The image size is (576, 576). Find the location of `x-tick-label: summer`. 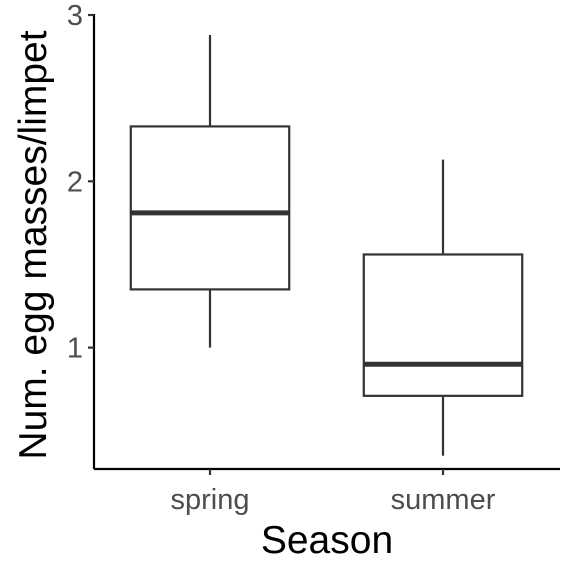

x-tick-label: summer is located at coordinates (443, 500).